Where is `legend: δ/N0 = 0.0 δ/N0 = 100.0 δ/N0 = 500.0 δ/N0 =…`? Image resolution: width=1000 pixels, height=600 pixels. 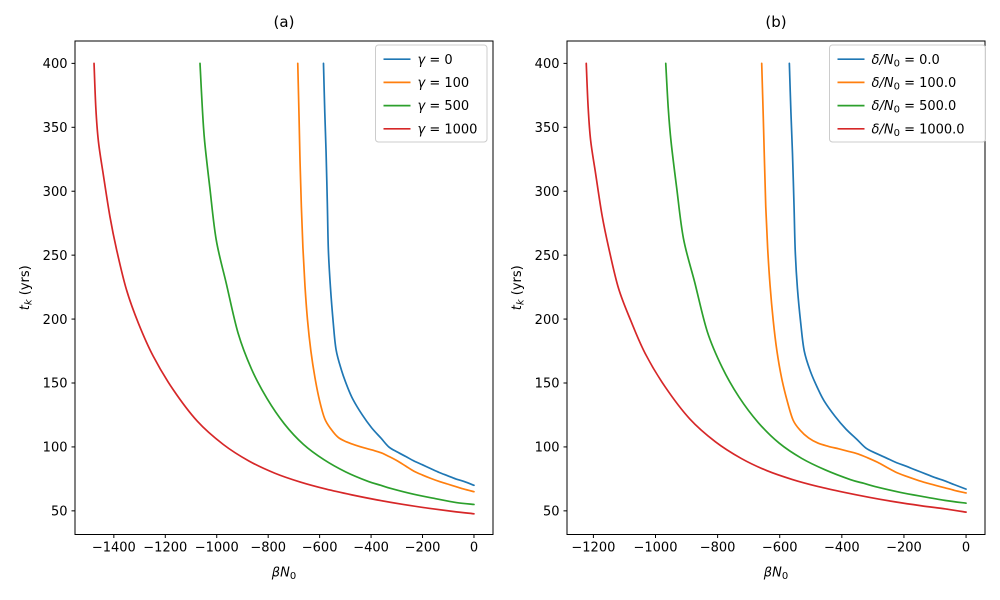 legend: δ/N0 = 0.0 δ/N0 = 100.0 δ/N0 = 500.0 δ/N0 =… is located at coordinates (907, 93).